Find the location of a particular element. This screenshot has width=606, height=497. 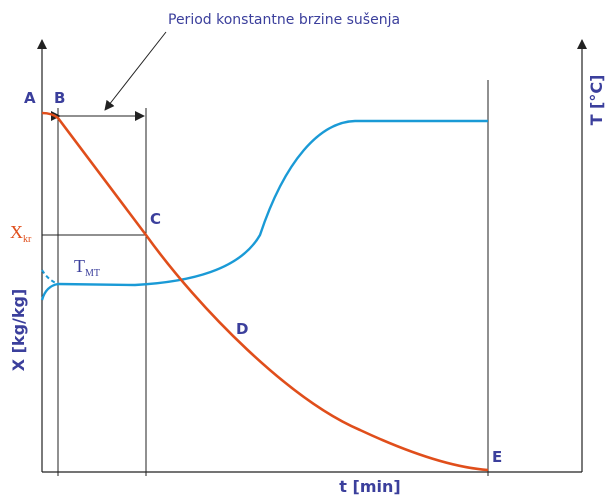

point-label: C is located at coordinates (155, 219).